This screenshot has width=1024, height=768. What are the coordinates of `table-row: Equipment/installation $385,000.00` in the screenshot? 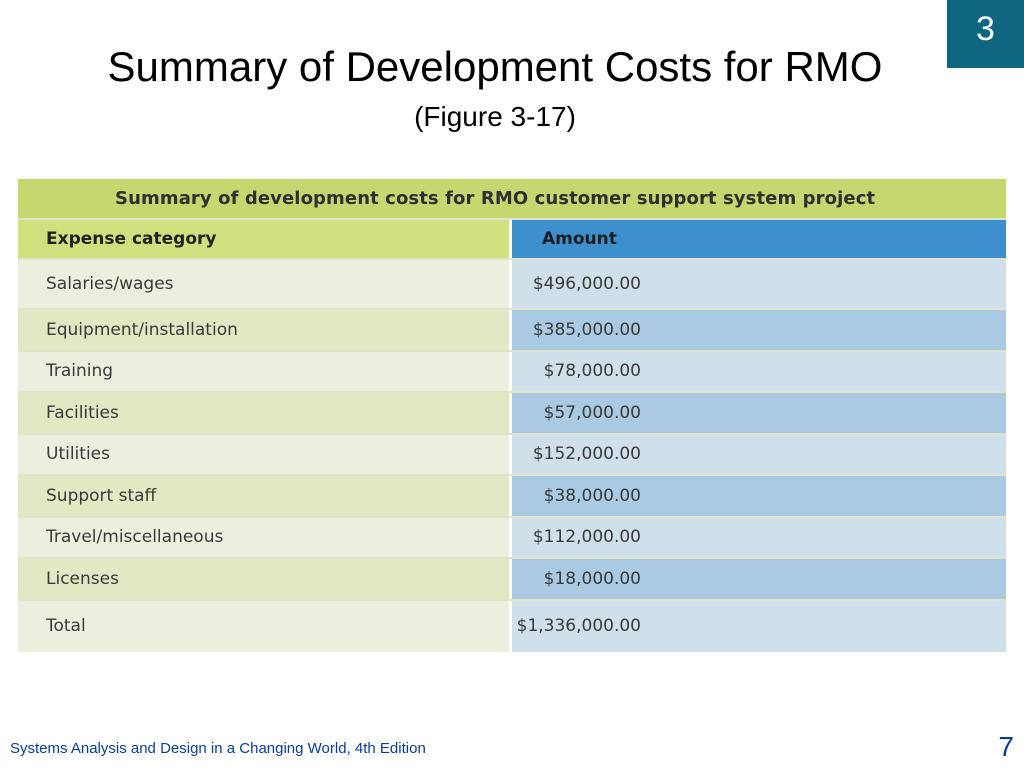 It's located at (512, 330).